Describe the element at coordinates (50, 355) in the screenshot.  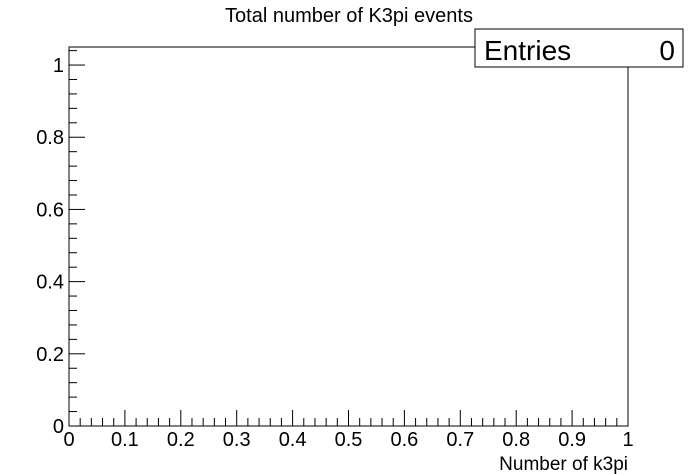
I see `y-tick-label: 0.2` at that location.